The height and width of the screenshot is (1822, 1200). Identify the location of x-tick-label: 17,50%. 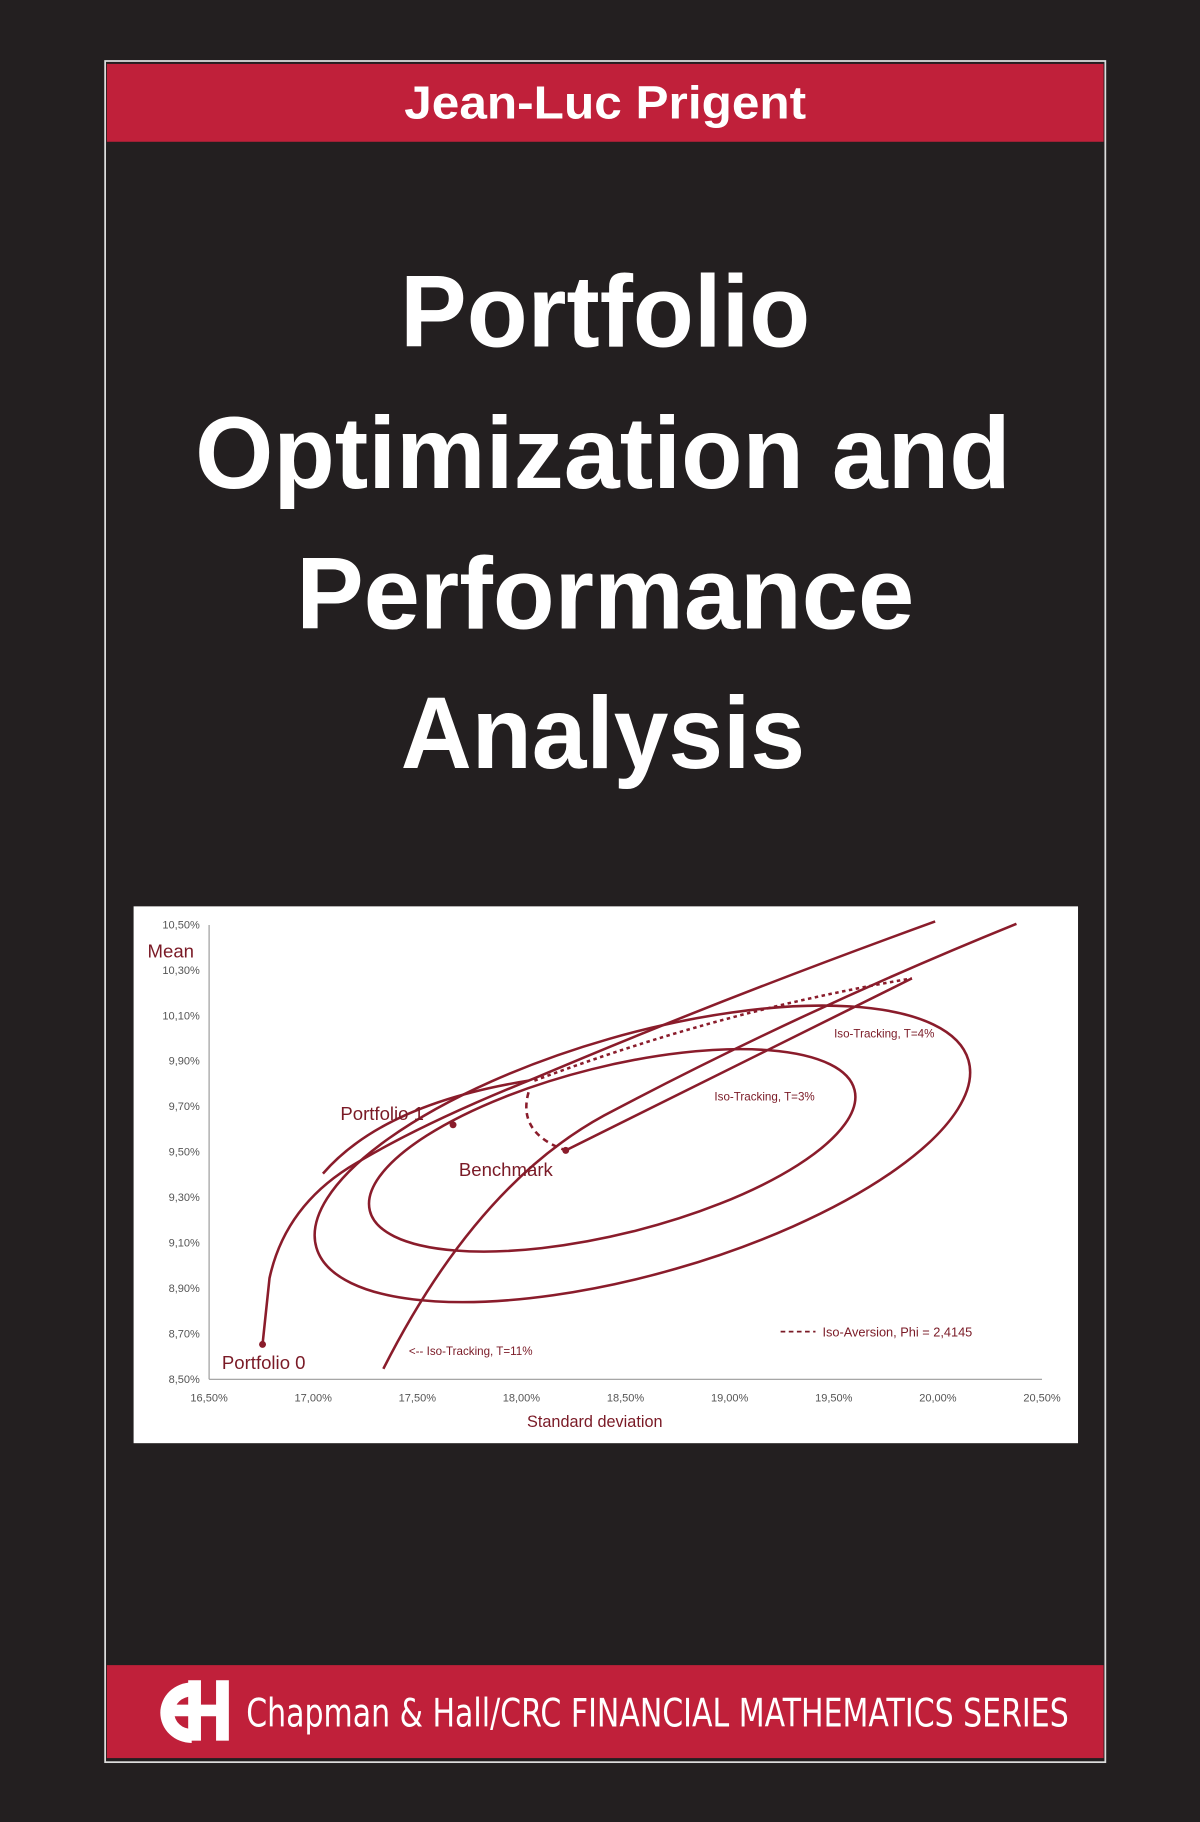
(418, 1398).